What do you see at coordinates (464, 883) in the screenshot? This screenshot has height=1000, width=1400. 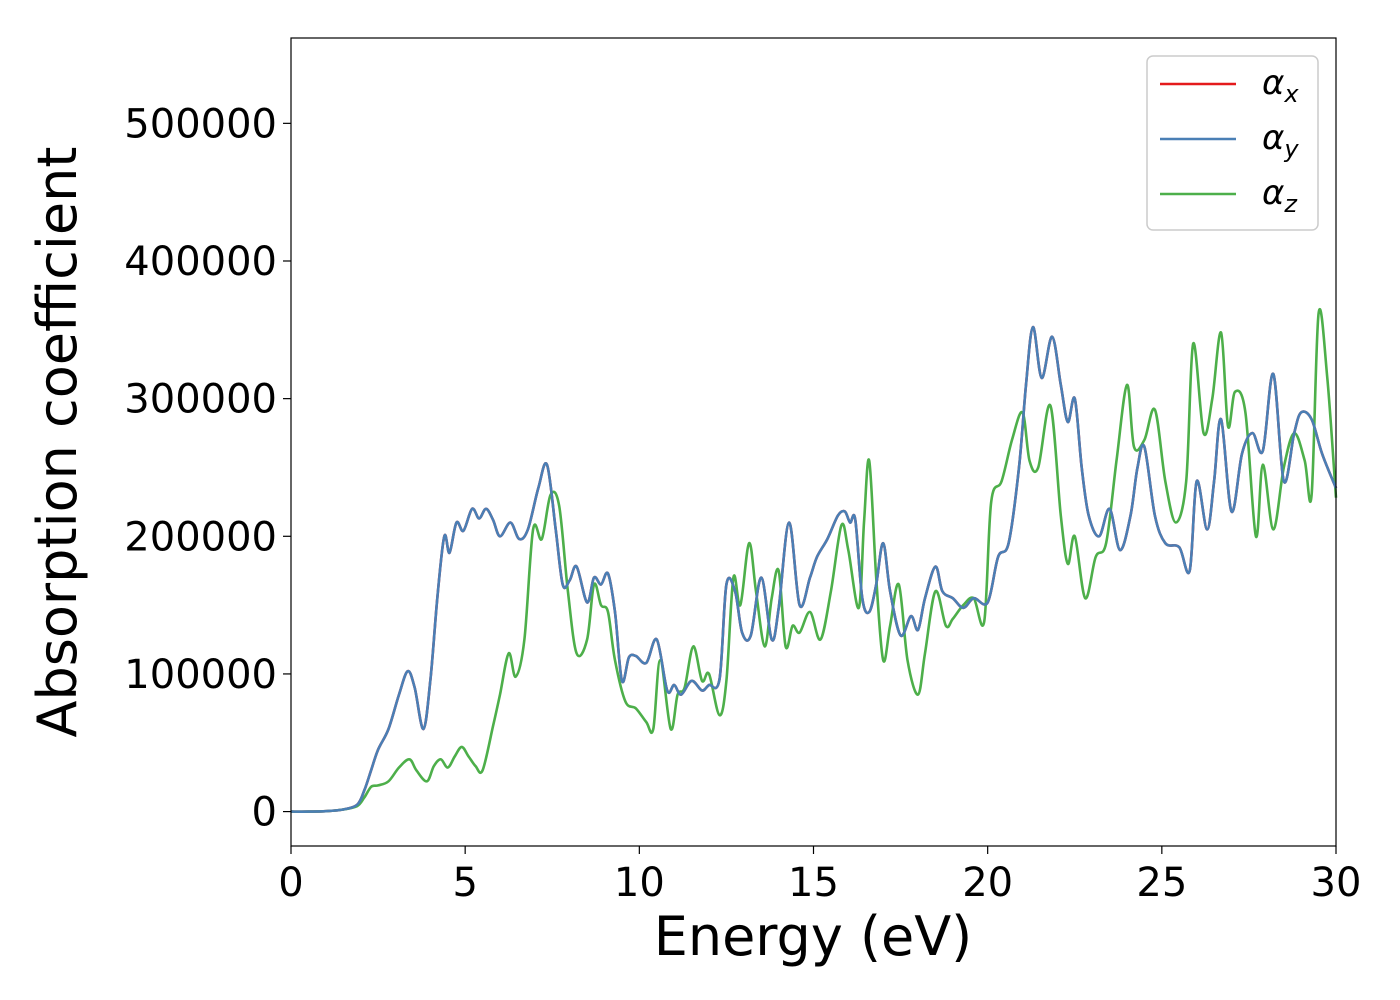 I see `x-tick-label: 5` at bounding box center [464, 883].